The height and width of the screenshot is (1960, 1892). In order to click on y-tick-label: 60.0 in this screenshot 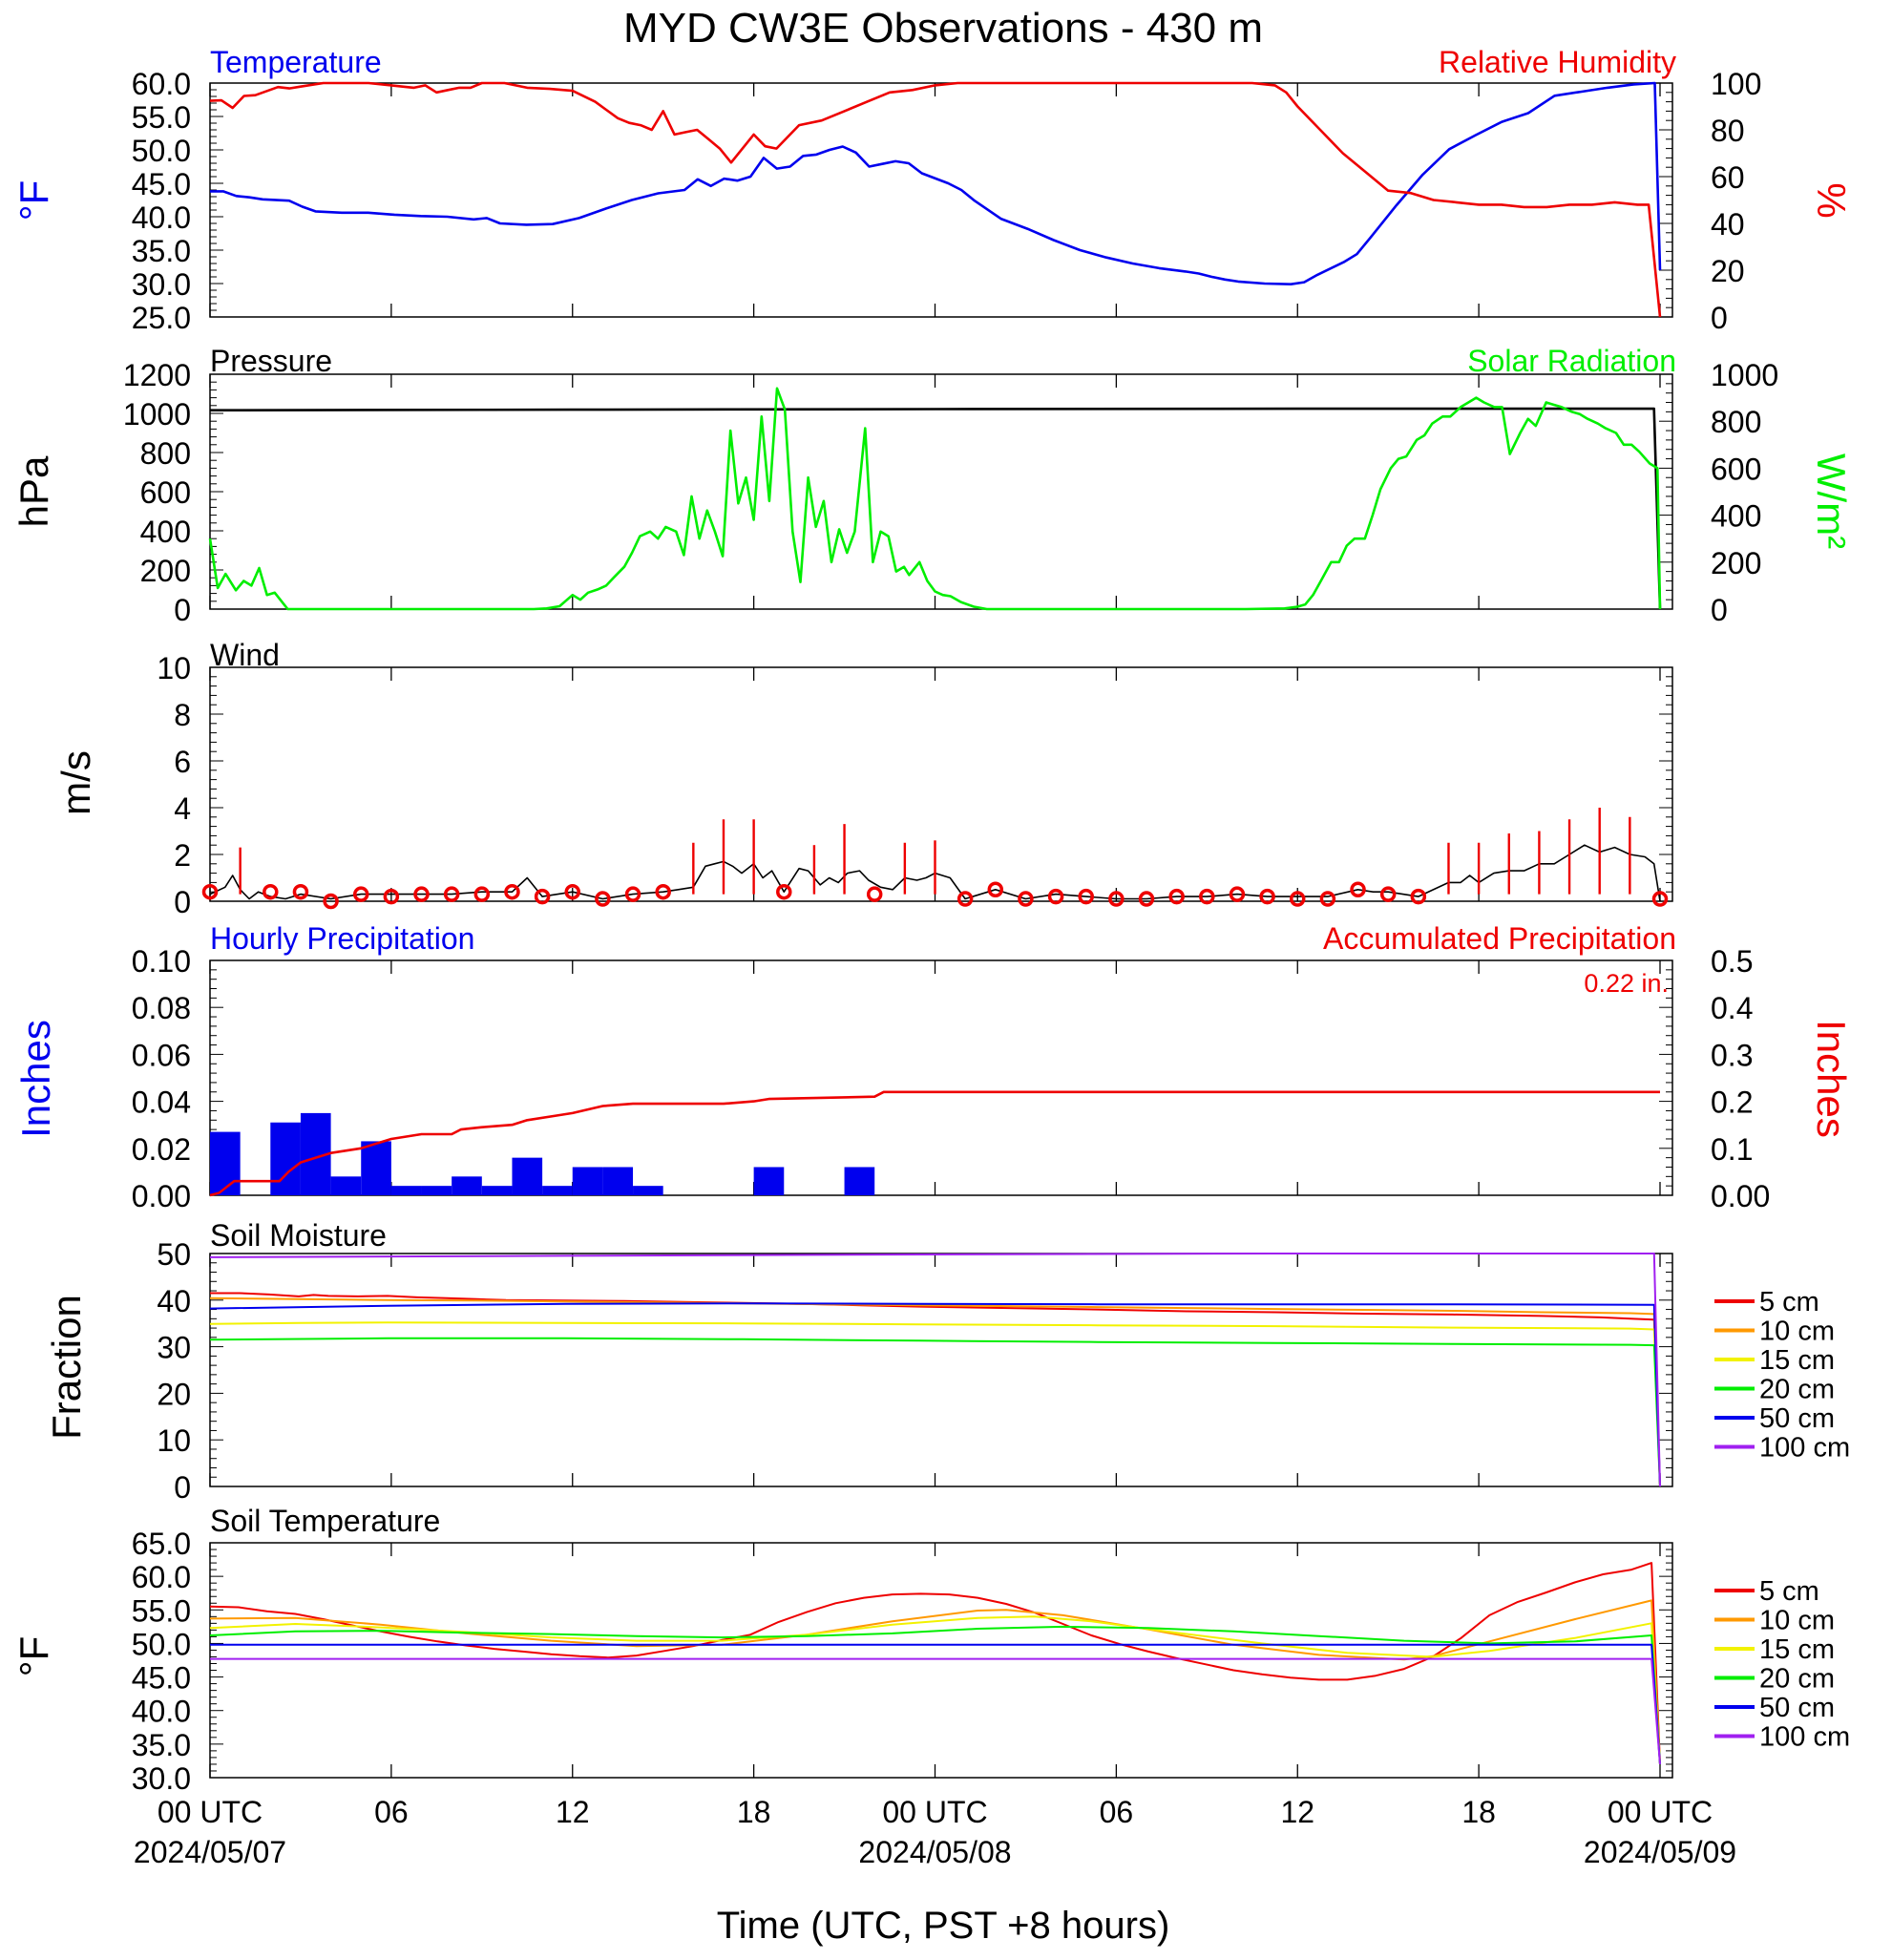, I will do `click(161, 84)`.